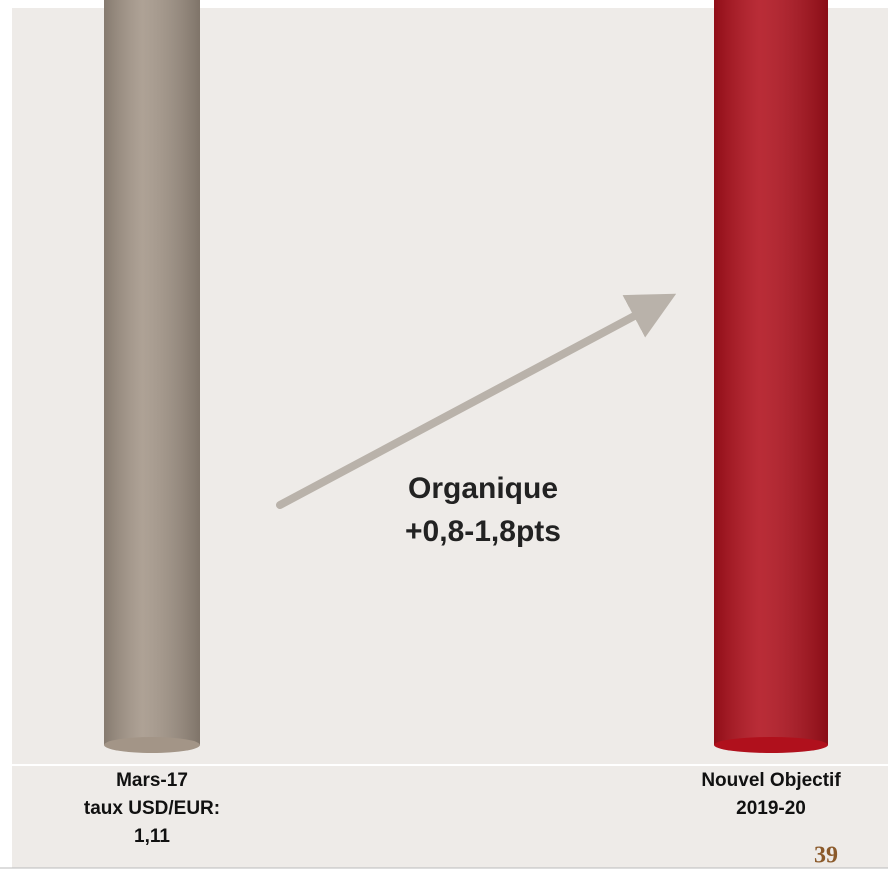 The width and height of the screenshot is (891, 883). What do you see at coordinates (152, 836) in the screenshot?
I see `x-tick-label: 1,11` at bounding box center [152, 836].